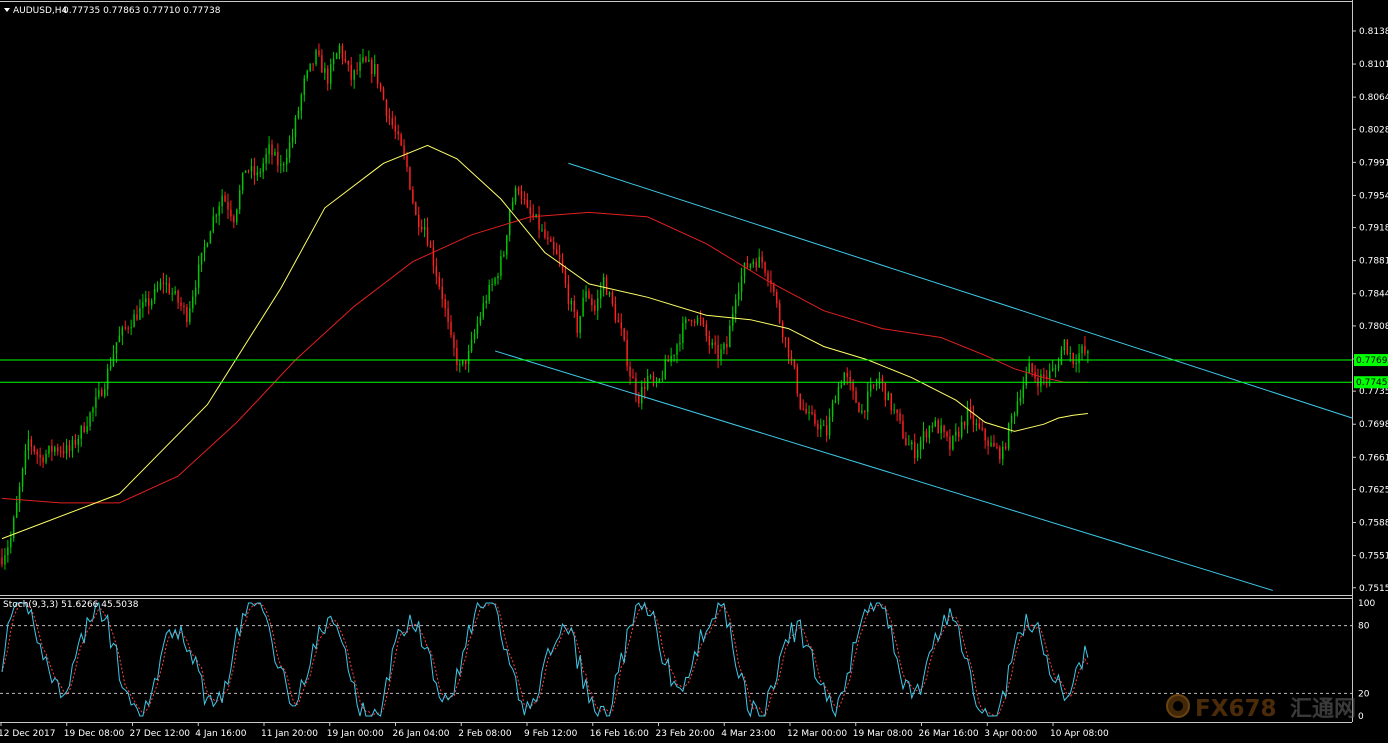 This screenshot has height=743, width=1388. I want to click on time-tick-label: 23 Feb 20:00, so click(685, 734).